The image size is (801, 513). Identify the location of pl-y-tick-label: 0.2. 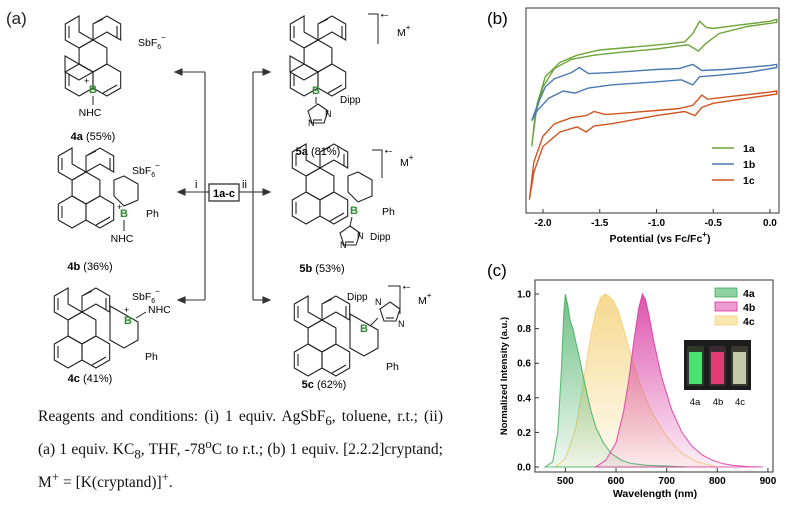
(524, 433).